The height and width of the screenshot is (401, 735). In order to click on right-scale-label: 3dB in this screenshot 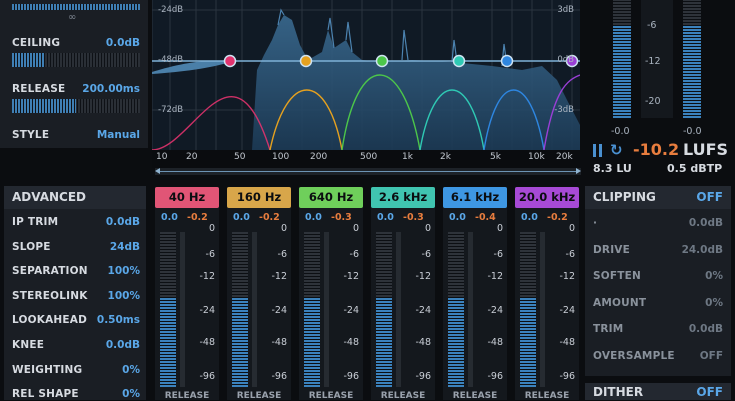, I will do `click(565, 10)`.